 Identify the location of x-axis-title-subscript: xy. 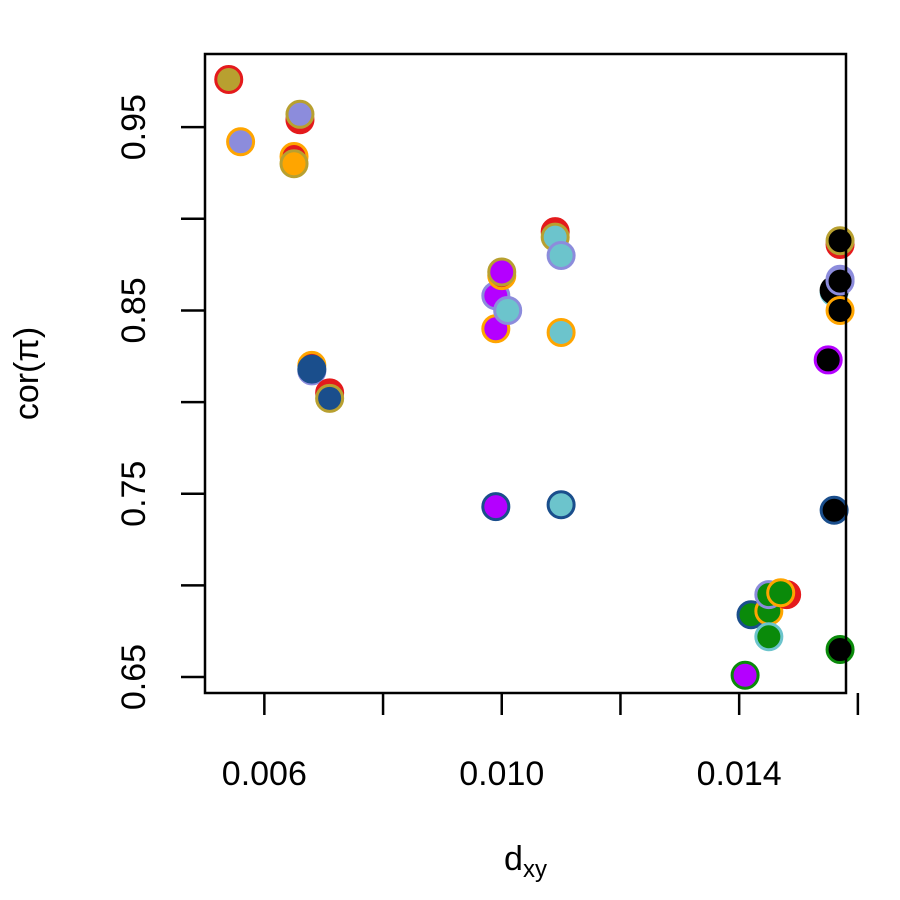
(535, 869).